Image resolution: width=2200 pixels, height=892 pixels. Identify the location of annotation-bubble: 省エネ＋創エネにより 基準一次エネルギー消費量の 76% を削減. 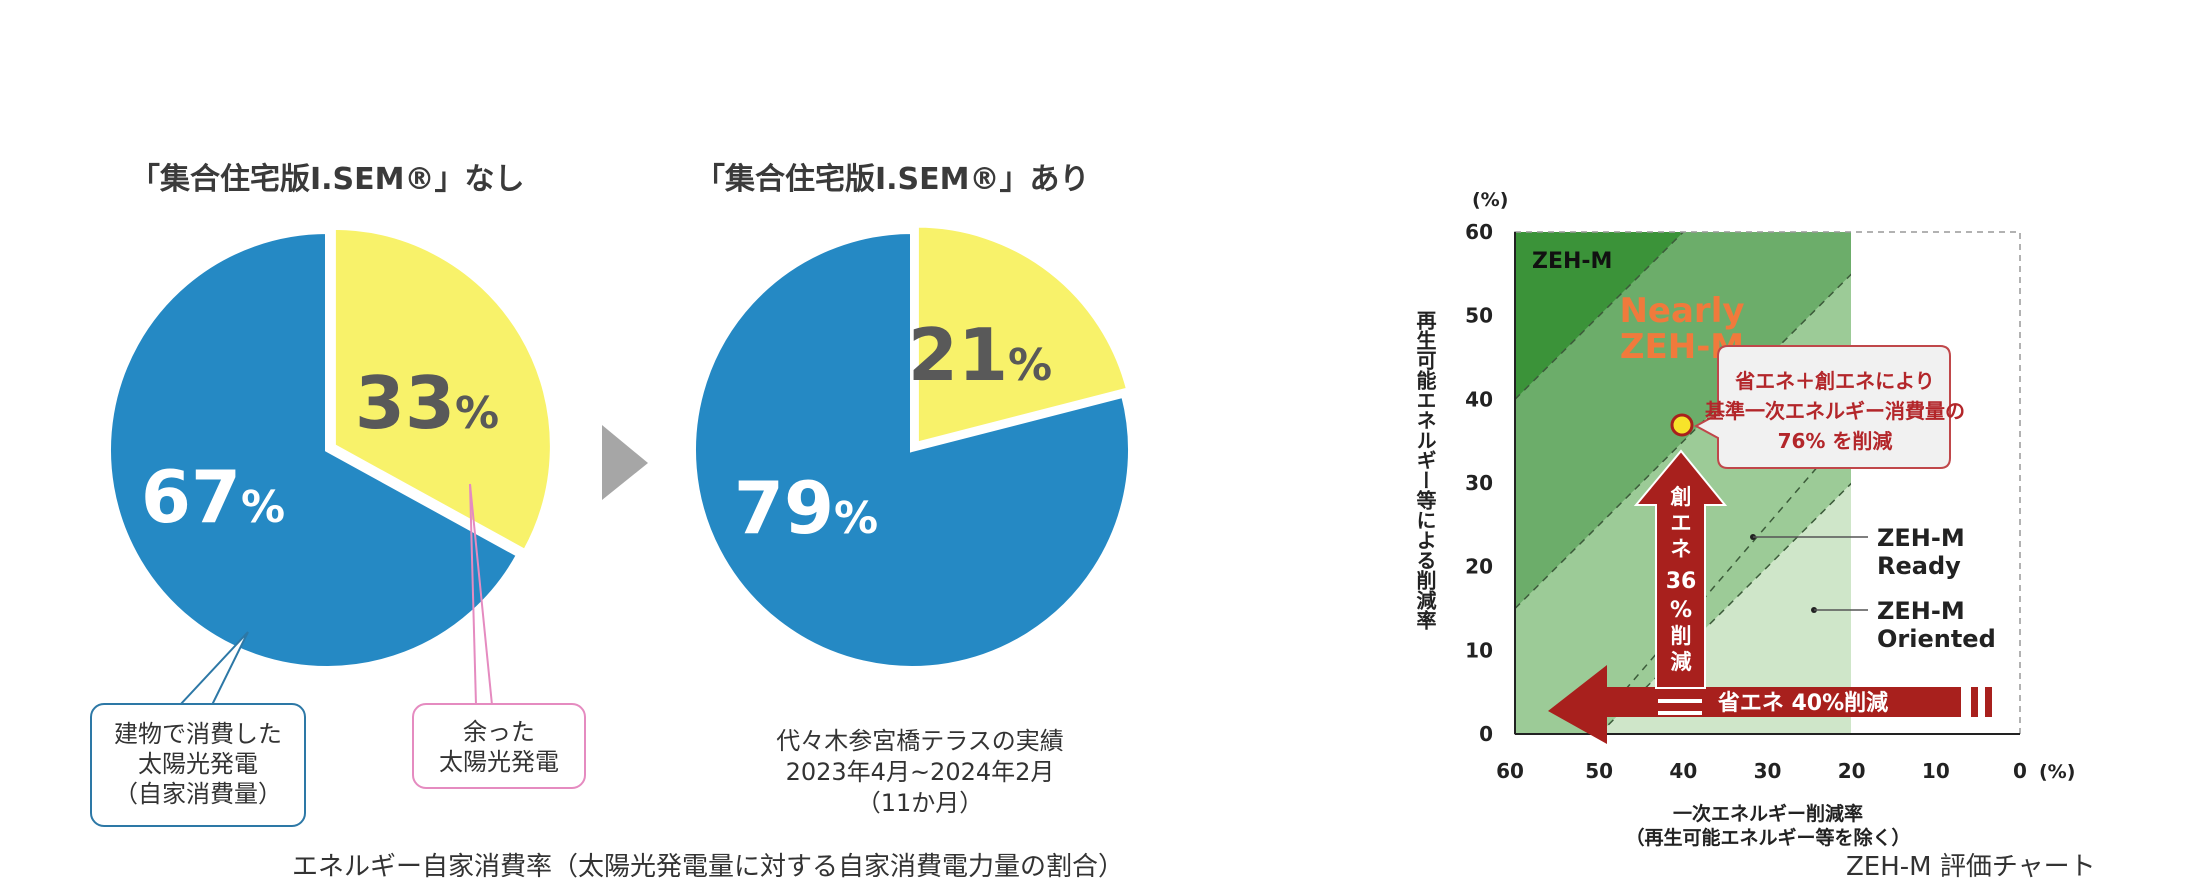
(1829, 407).